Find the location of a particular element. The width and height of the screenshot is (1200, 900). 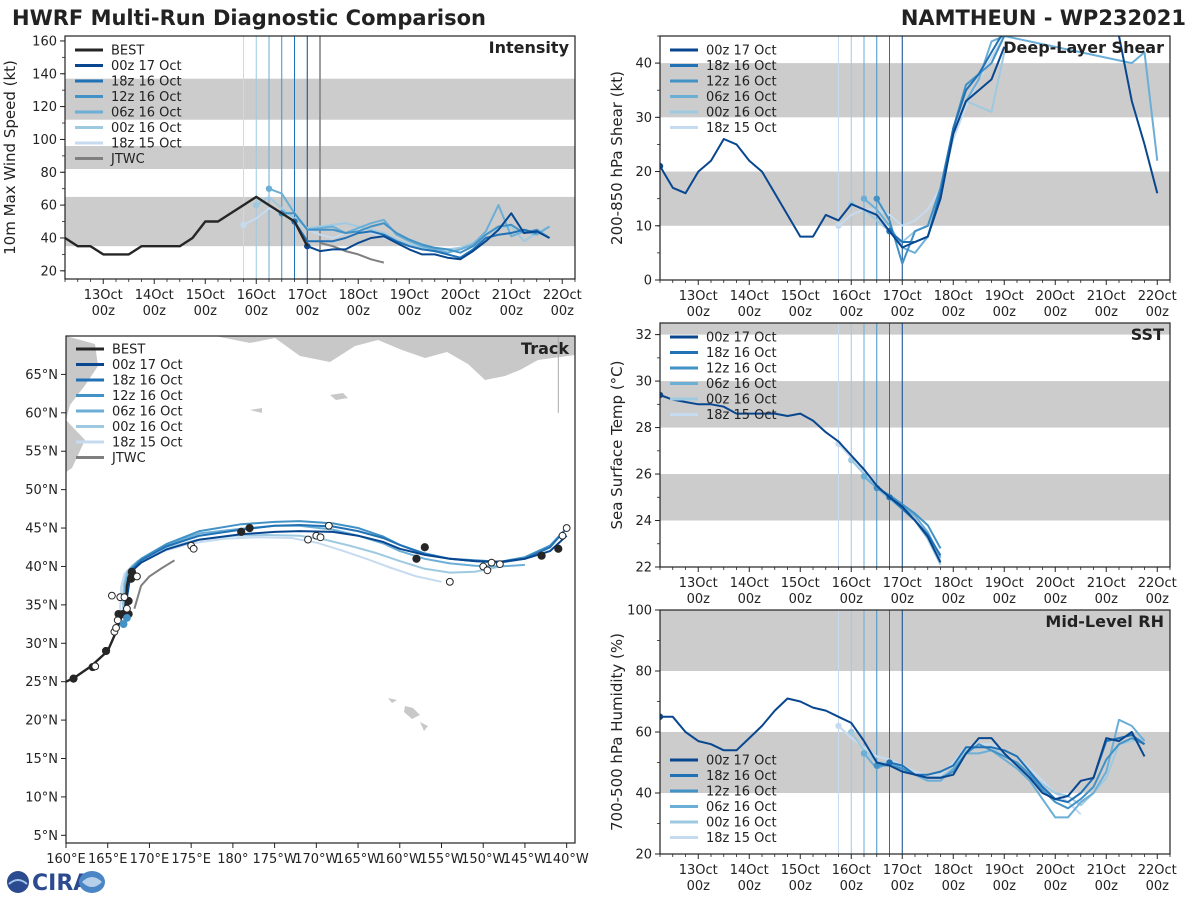

track-xtick-label: 145°W is located at coordinates (525, 859).